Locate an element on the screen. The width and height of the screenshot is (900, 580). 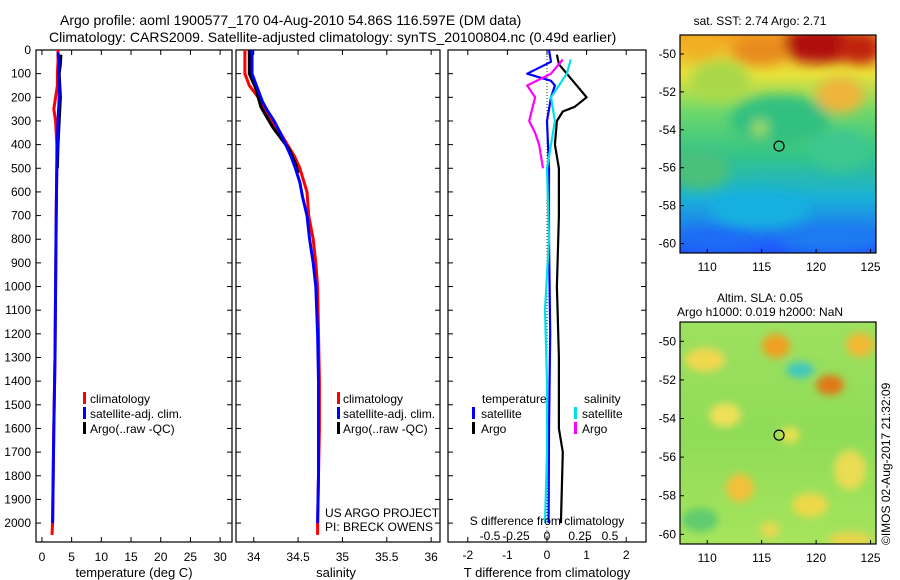
argo-location-circle is located at coordinates (779, 146).